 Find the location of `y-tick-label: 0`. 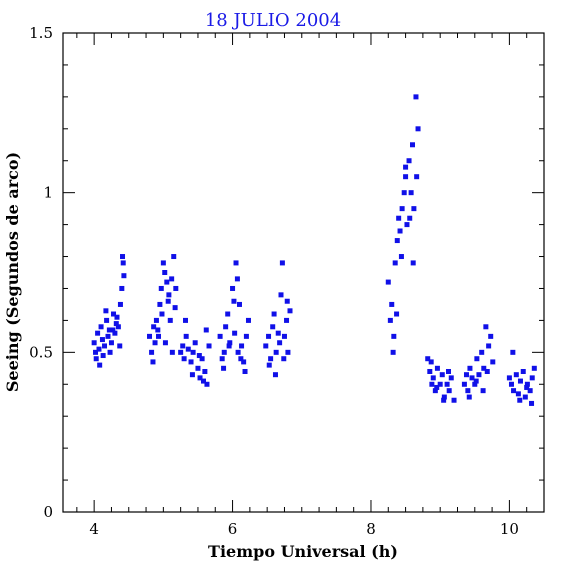

y-tick-label: 0 is located at coordinates (48, 512).